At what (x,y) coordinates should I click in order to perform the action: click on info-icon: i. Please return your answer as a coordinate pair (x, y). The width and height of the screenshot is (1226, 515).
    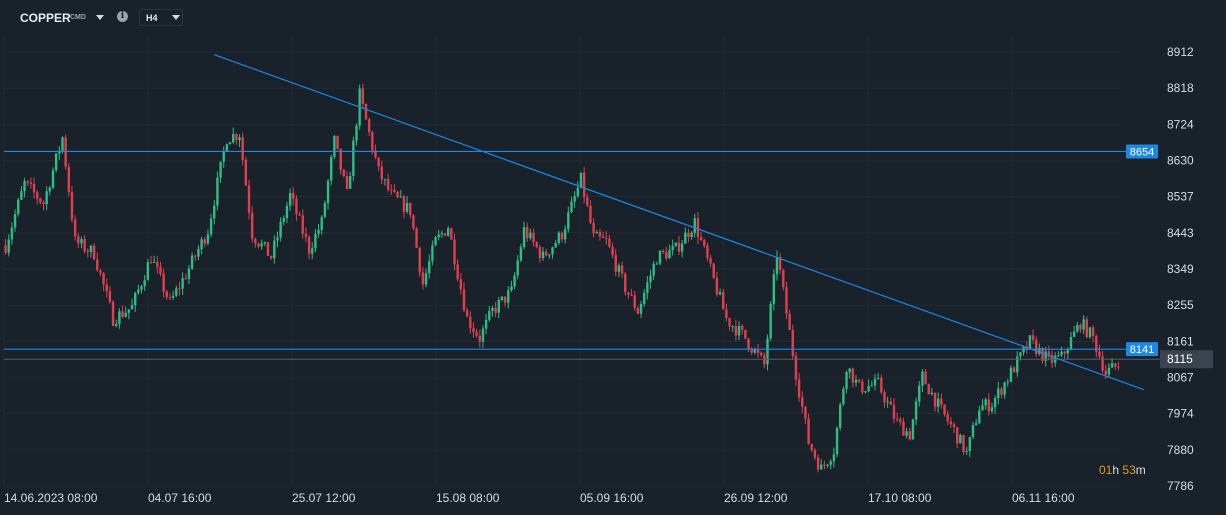
    Looking at the image, I should click on (122, 16).